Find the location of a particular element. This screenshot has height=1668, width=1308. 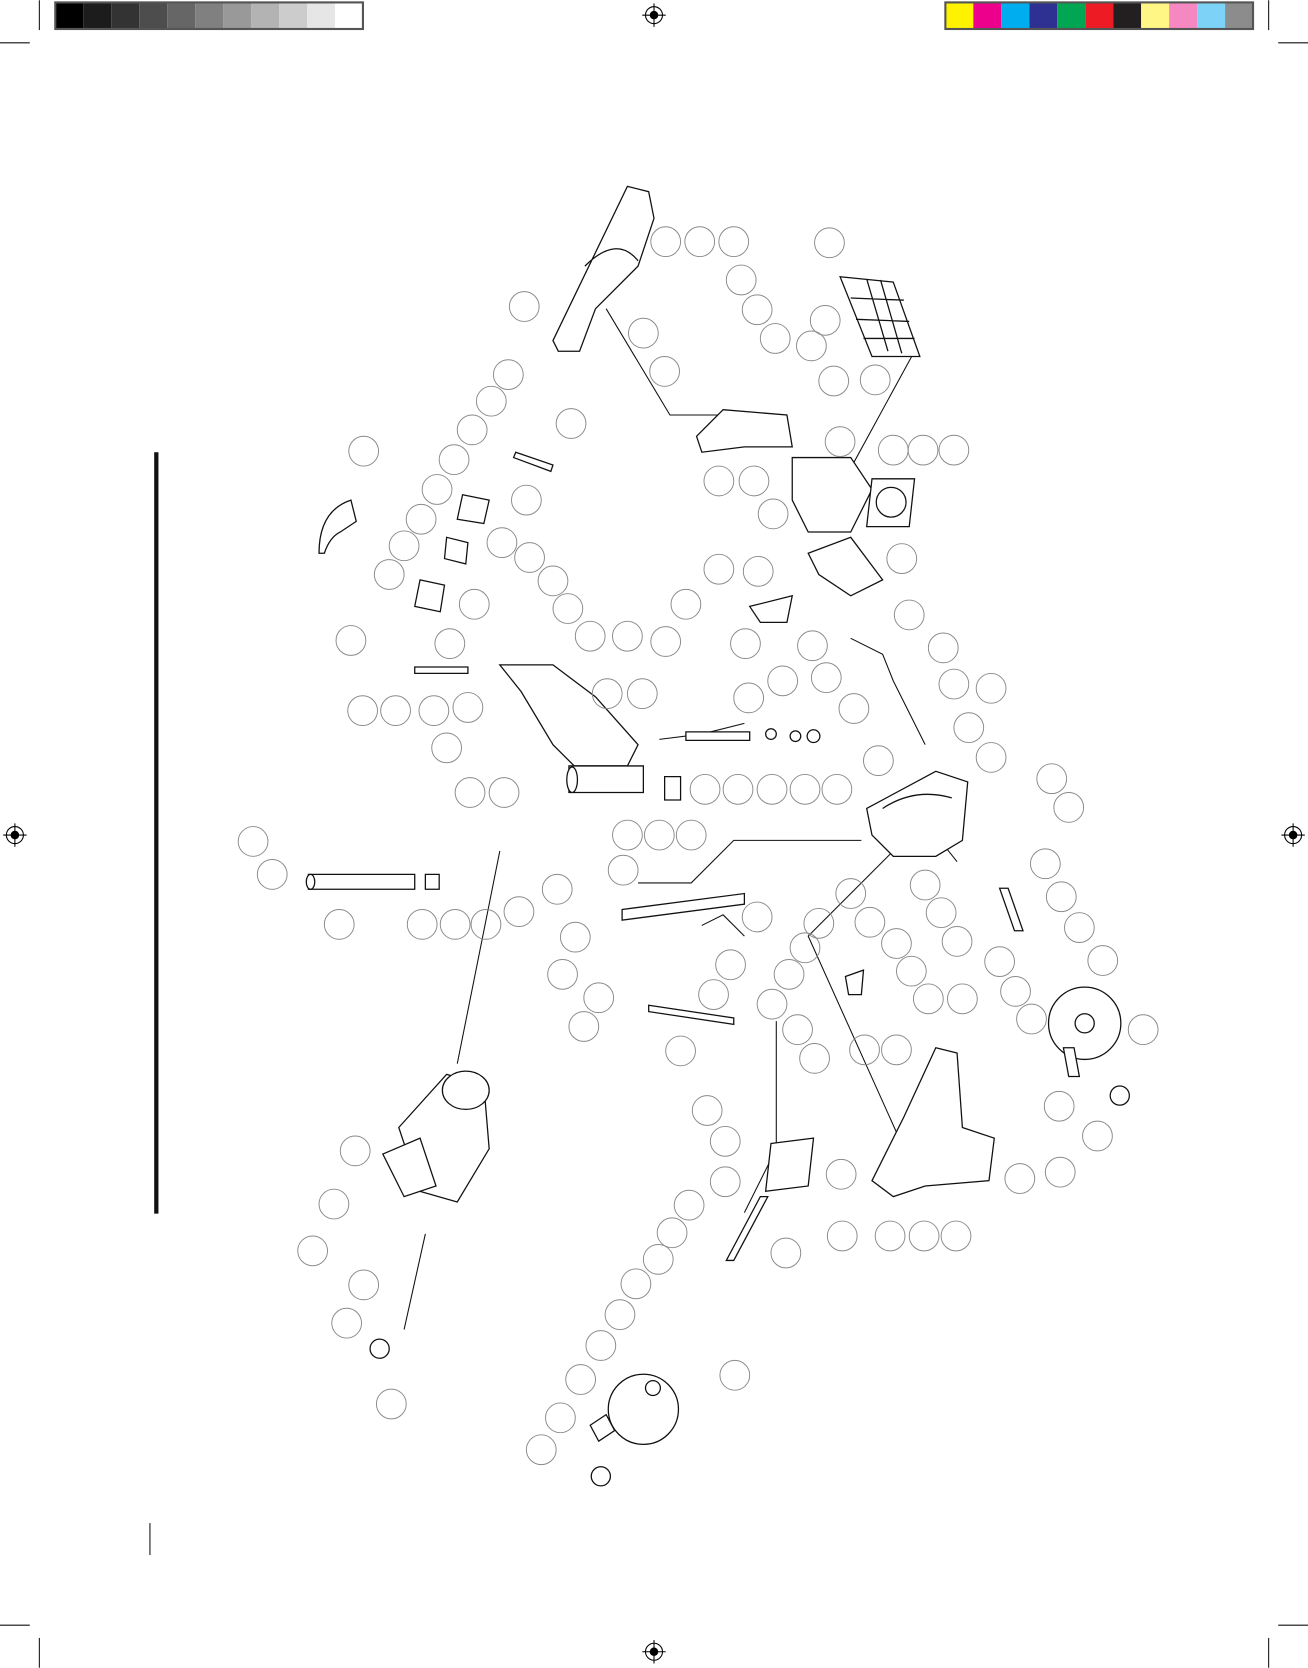

blade-guard is located at coordinates (337, 526).